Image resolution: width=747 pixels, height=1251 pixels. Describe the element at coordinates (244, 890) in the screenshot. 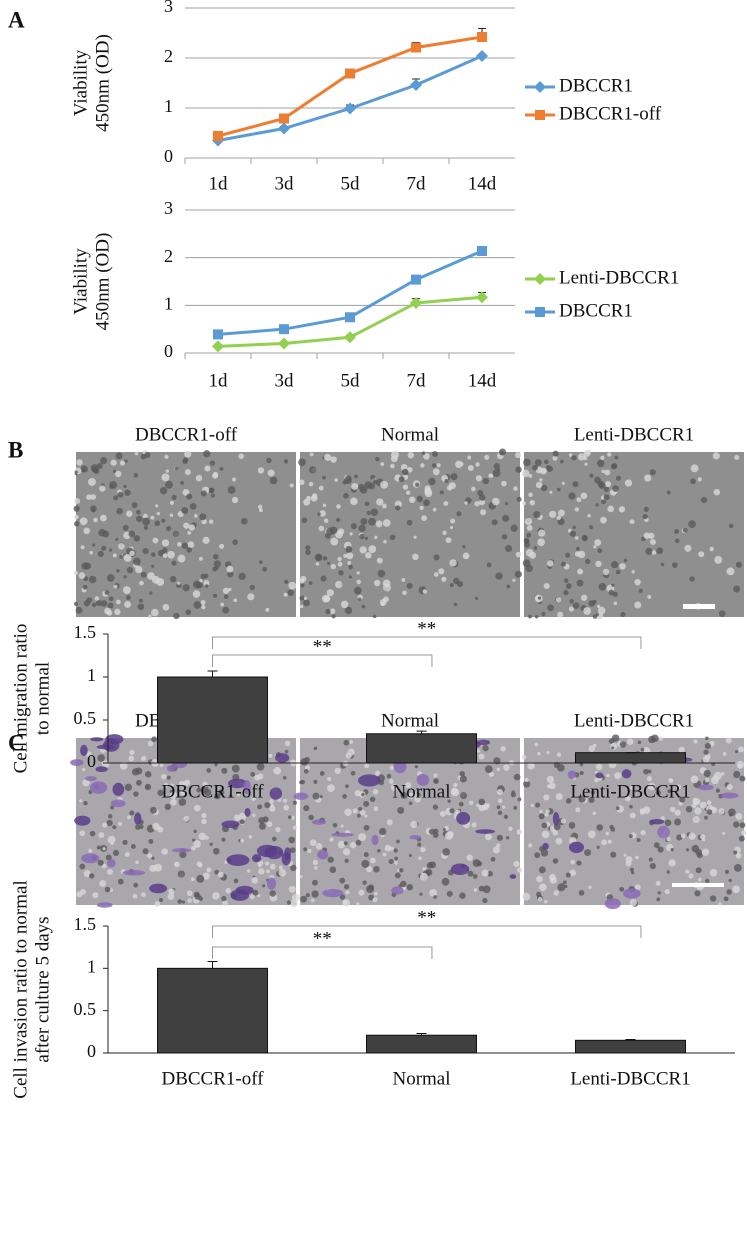

I see `stain` at that location.